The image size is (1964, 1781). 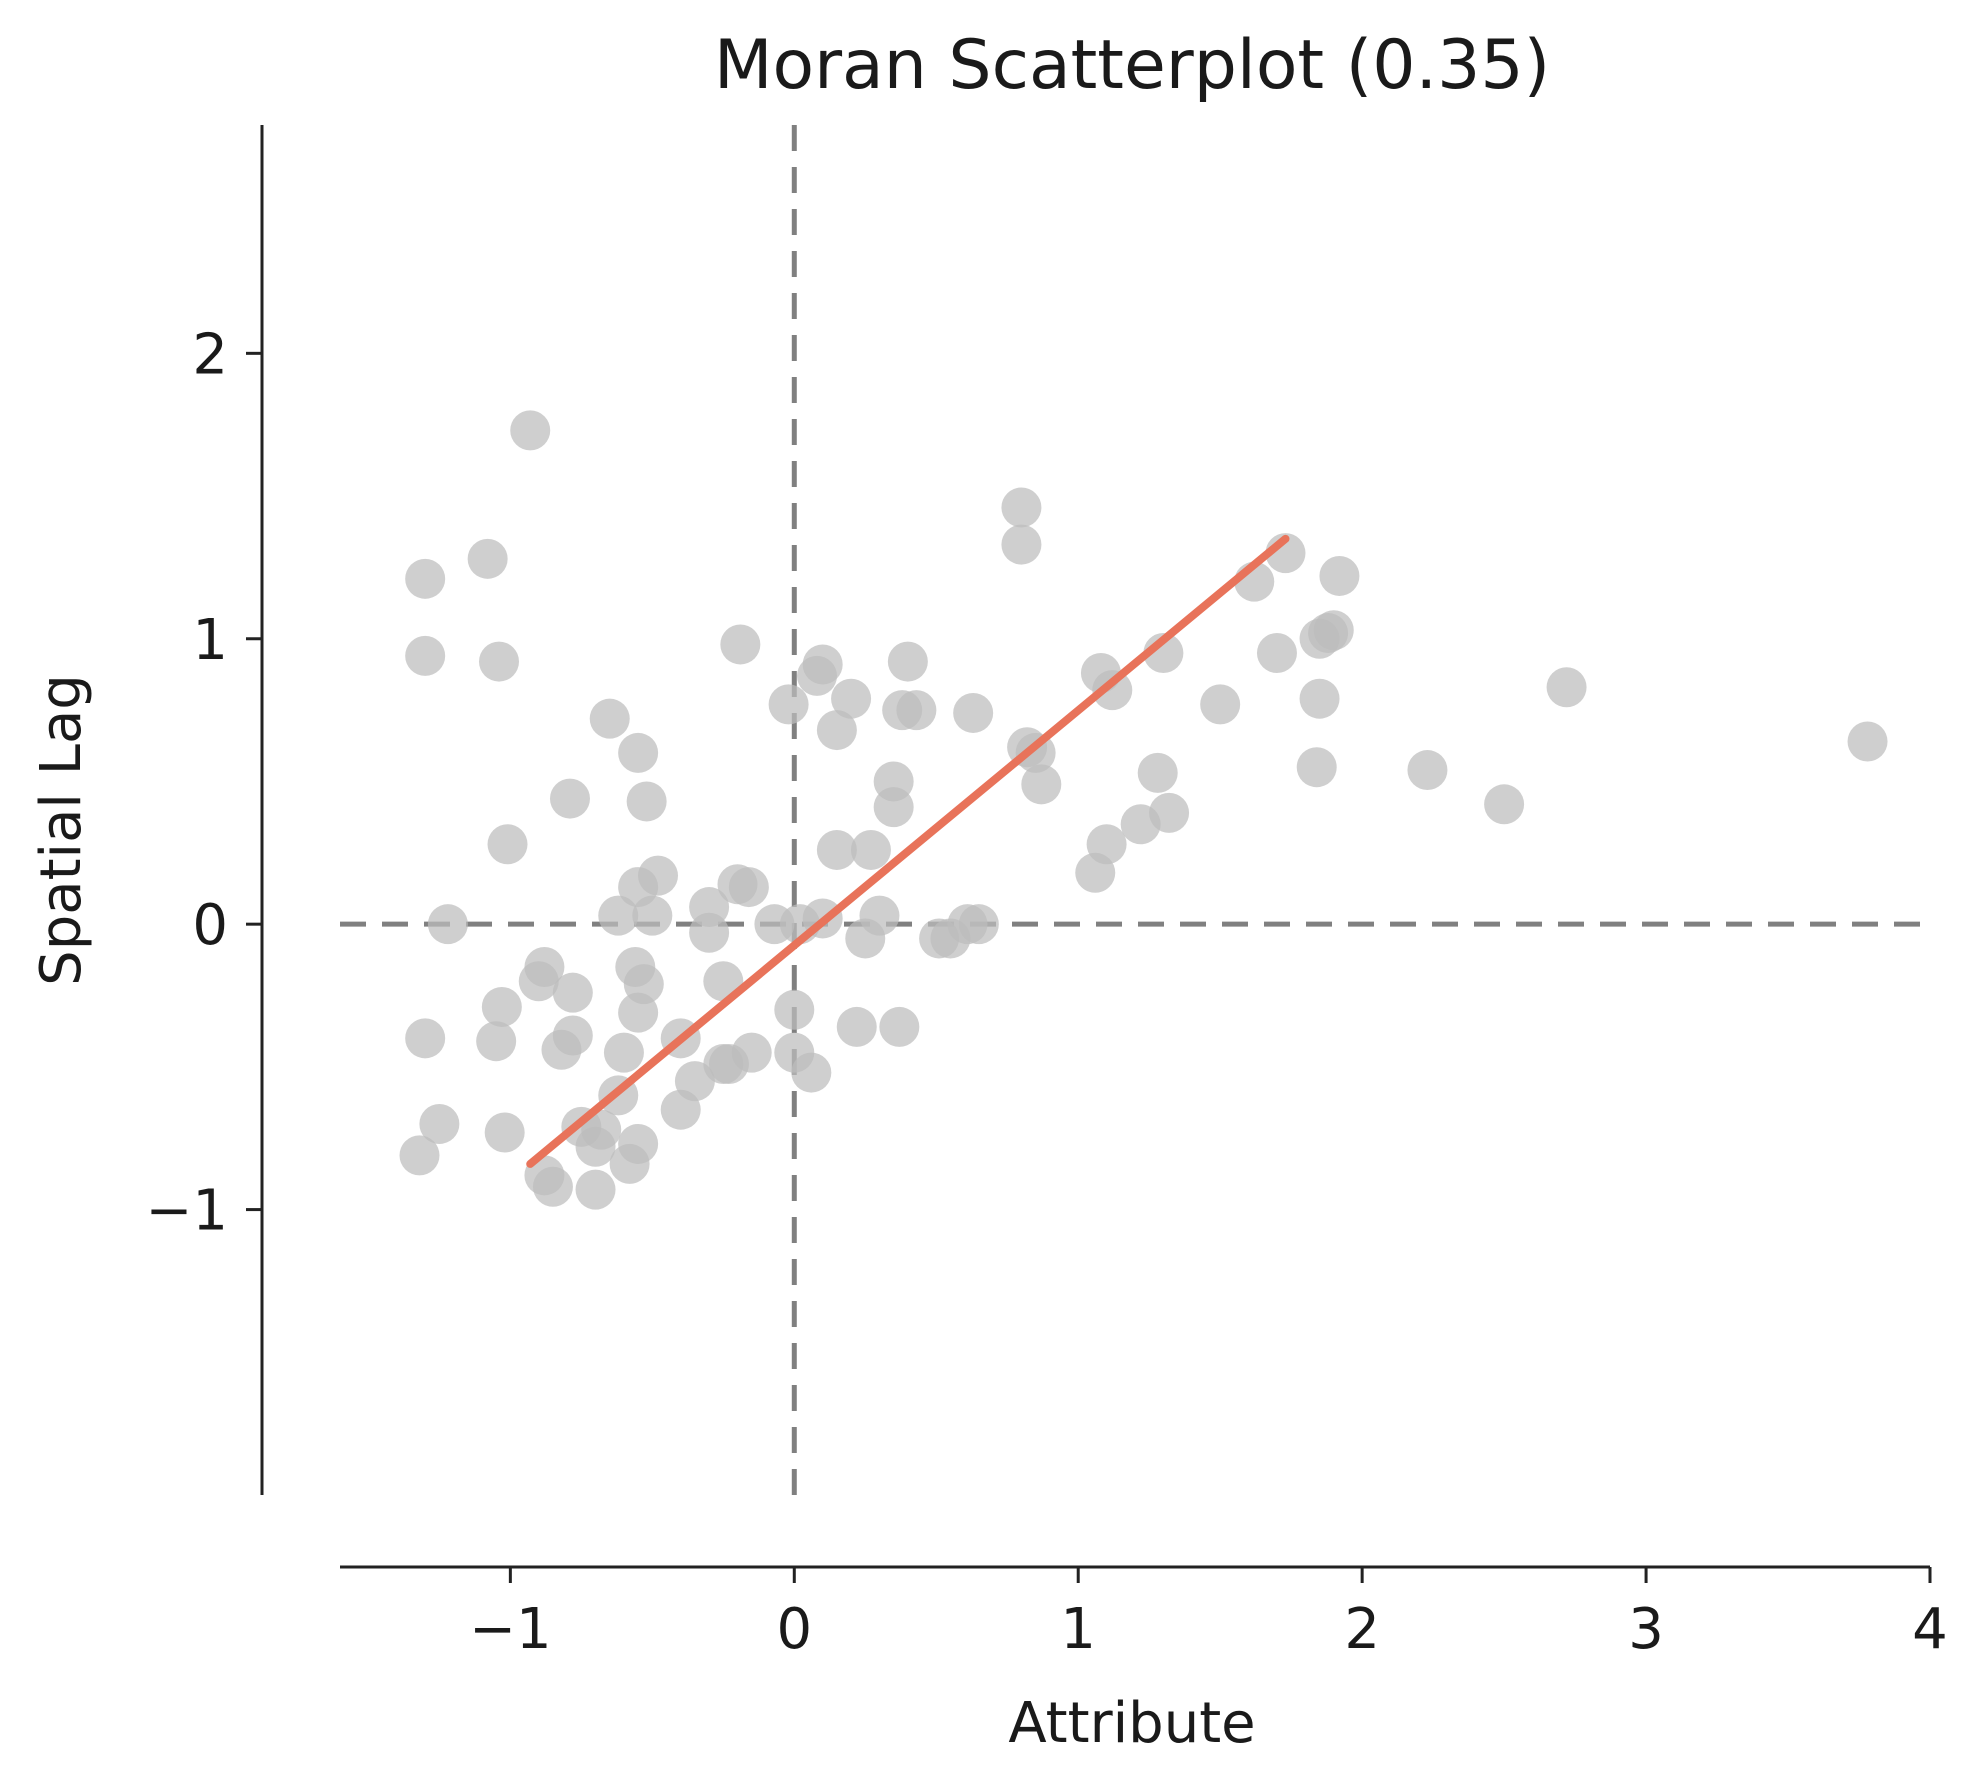 I want to click on x-tick-label: −1, so click(x=510, y=1629).